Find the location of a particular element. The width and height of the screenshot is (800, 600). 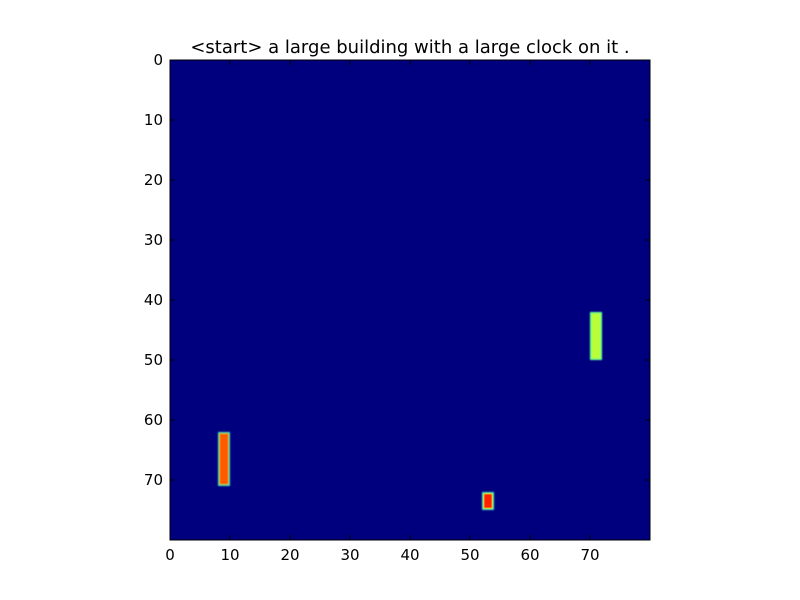

x-tick-label: 70 is located at coordinates (589, 555).